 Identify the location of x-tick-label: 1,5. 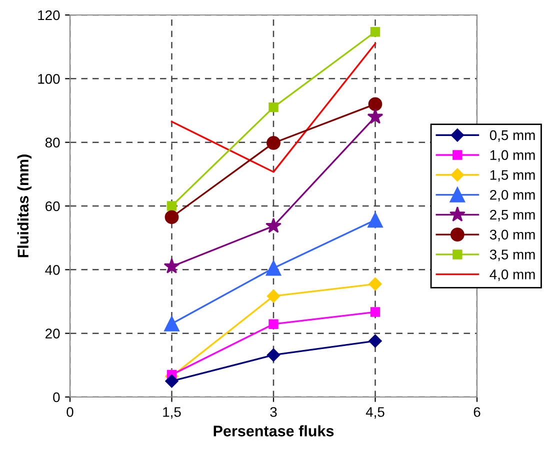
(172, 413).